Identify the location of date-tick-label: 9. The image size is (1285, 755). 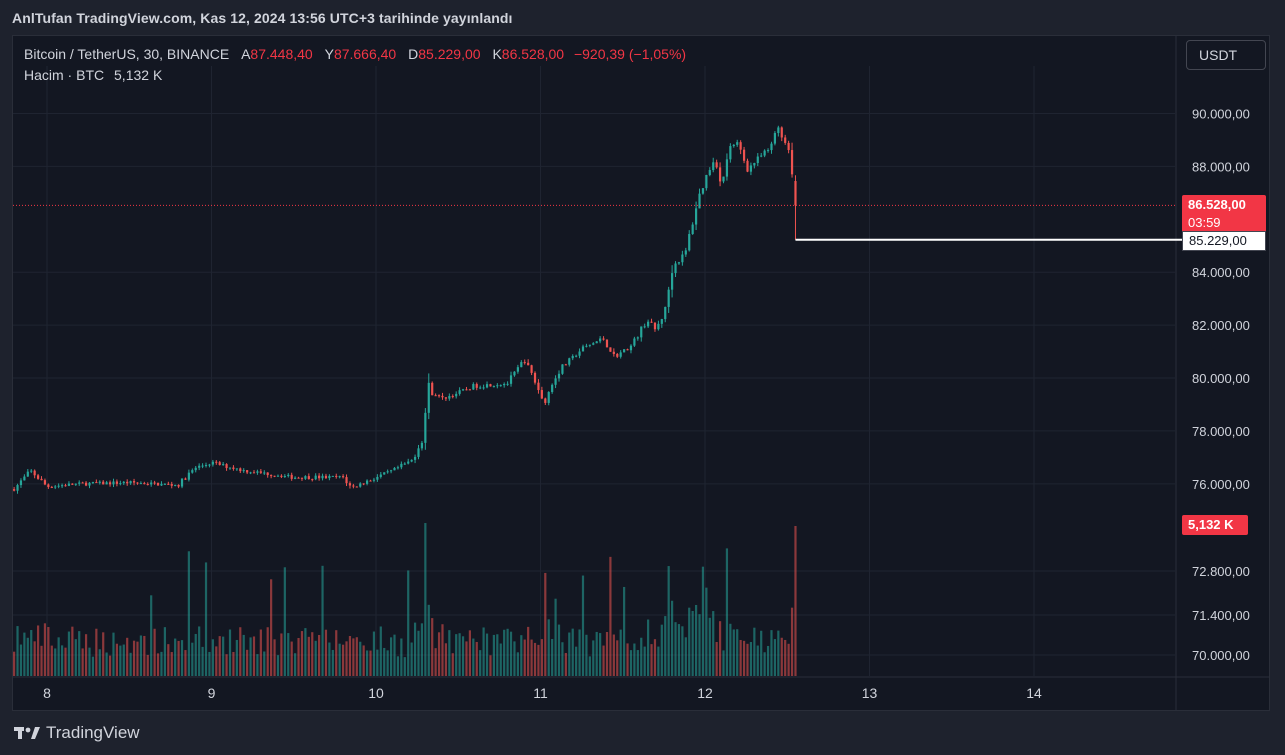
(212, 693).